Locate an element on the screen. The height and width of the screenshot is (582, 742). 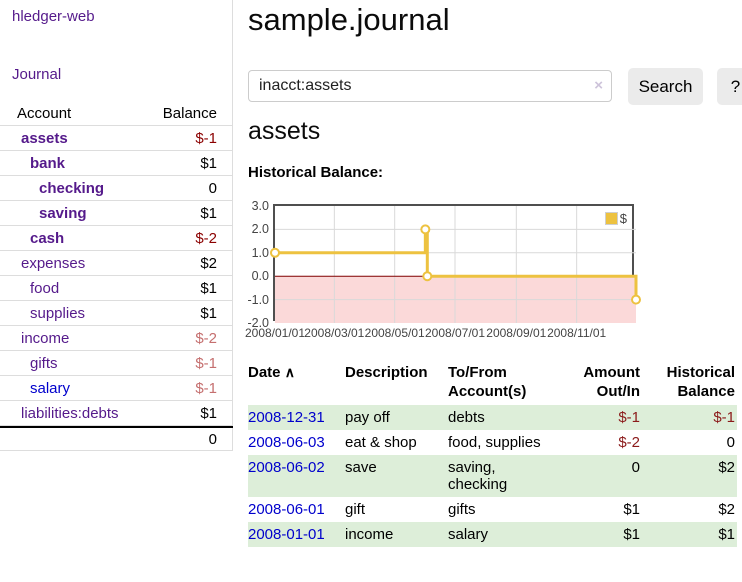
transaction-date-link: 2008-01-01 is located at coordinates (286, 534).